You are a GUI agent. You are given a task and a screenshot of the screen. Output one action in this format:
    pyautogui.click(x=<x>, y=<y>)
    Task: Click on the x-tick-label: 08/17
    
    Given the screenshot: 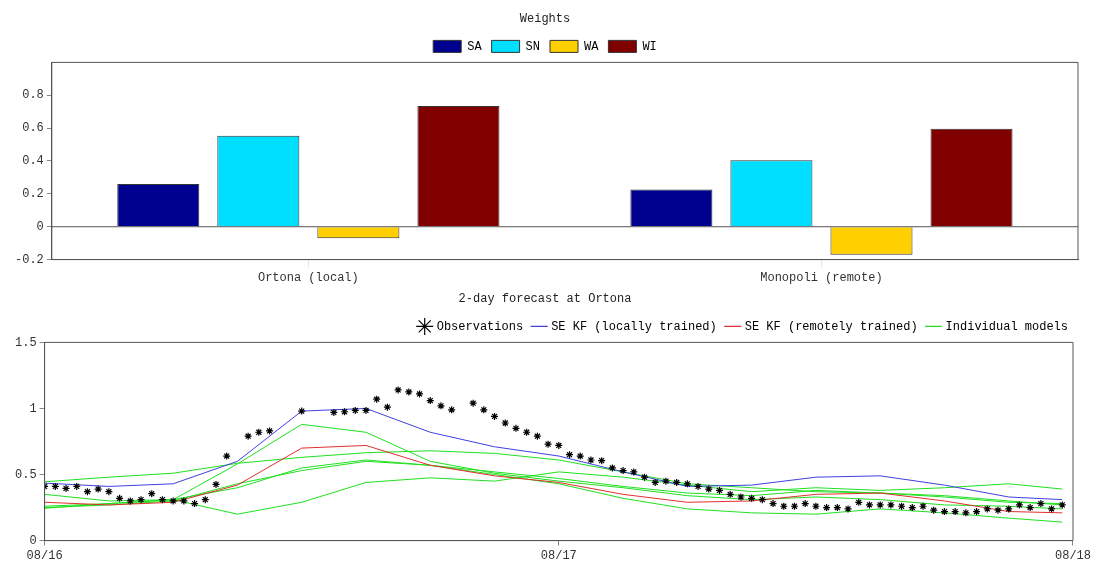 What is the action you would take?
    pyautogui.click(x=558, y=555)
    